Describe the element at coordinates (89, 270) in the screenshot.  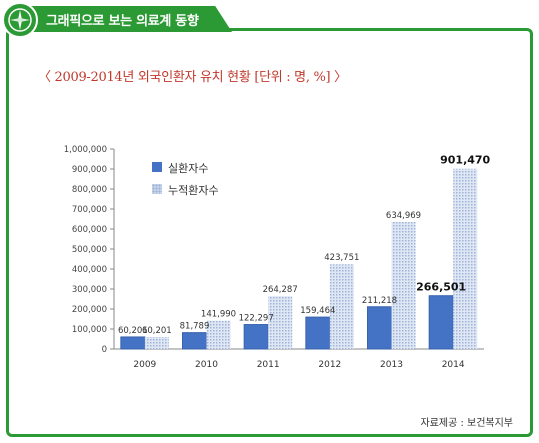
I see `y-tick-label: 400,000` at that location.